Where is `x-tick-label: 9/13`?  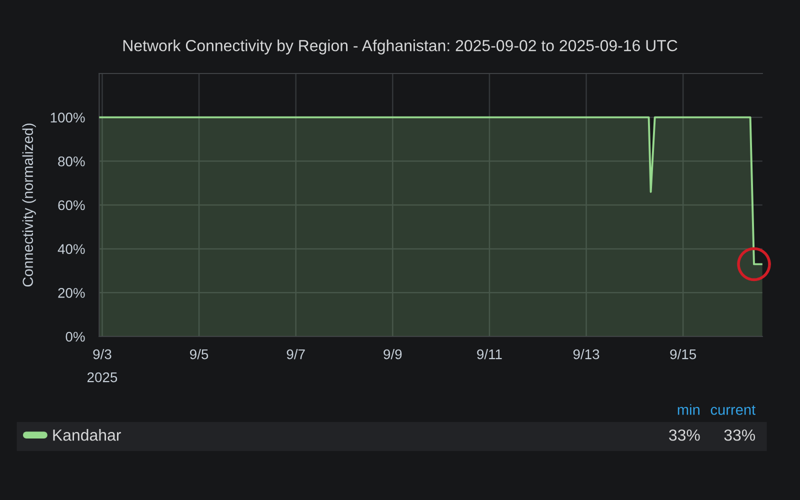
x-tick-label: 9/13 is located at coordinates (586, 354).